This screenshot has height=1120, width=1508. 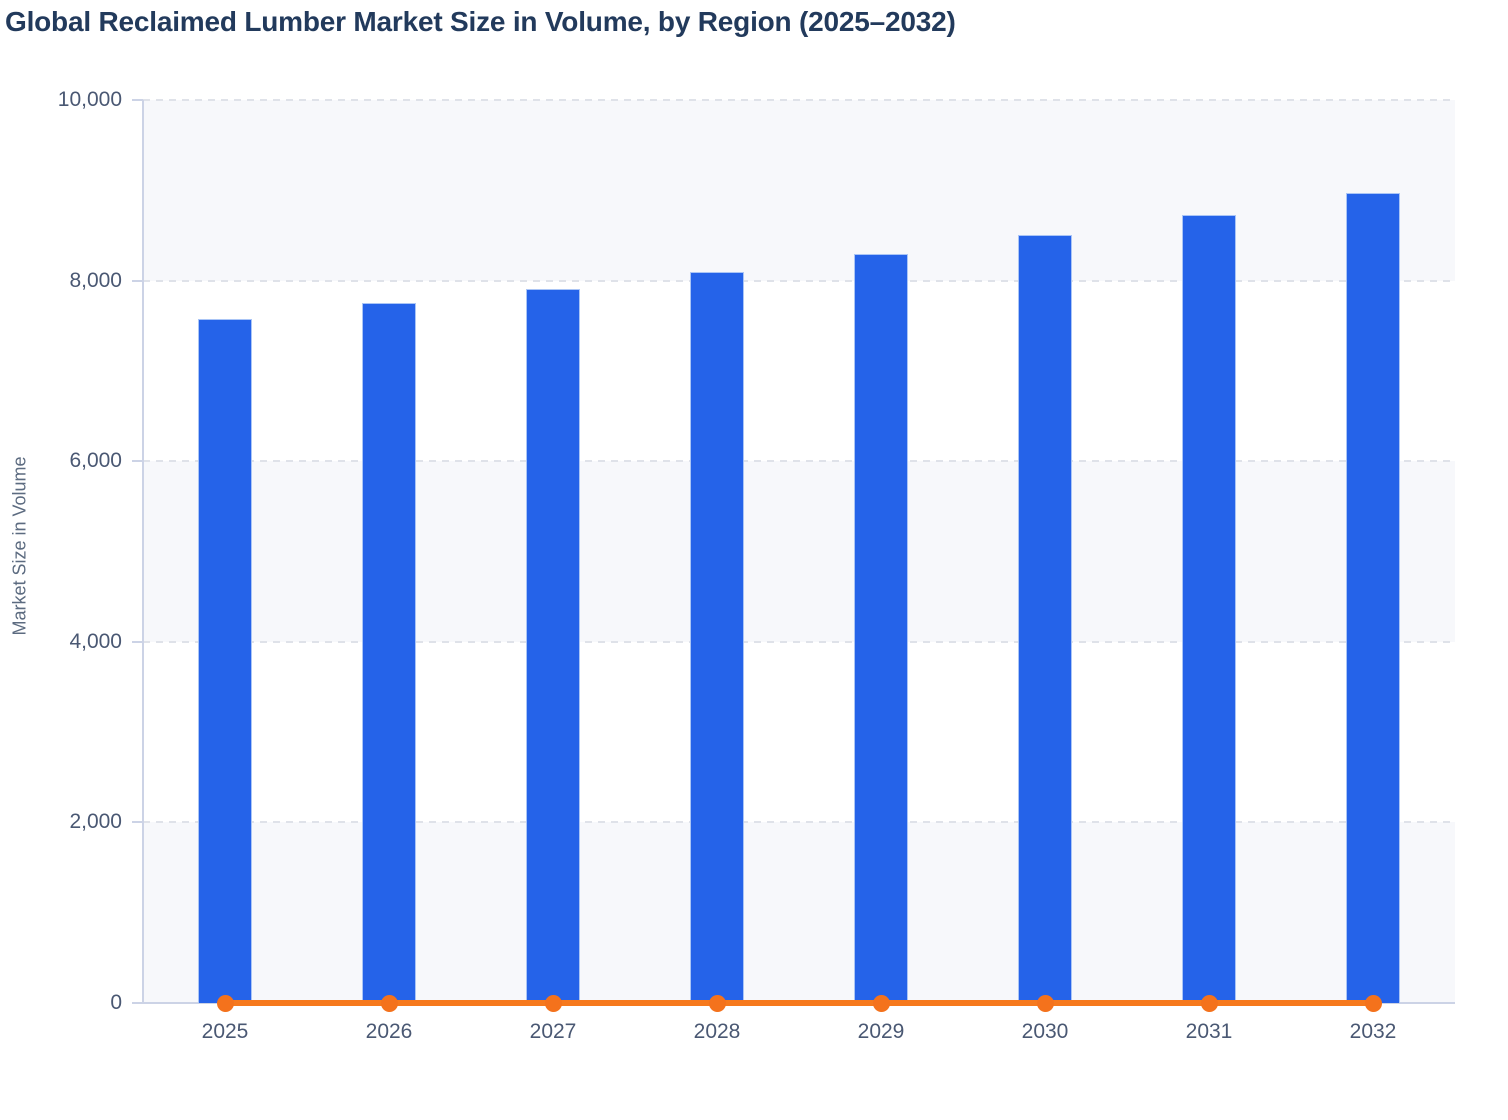 I want to click on line-marker-2026, so click(x=389, y=1003).